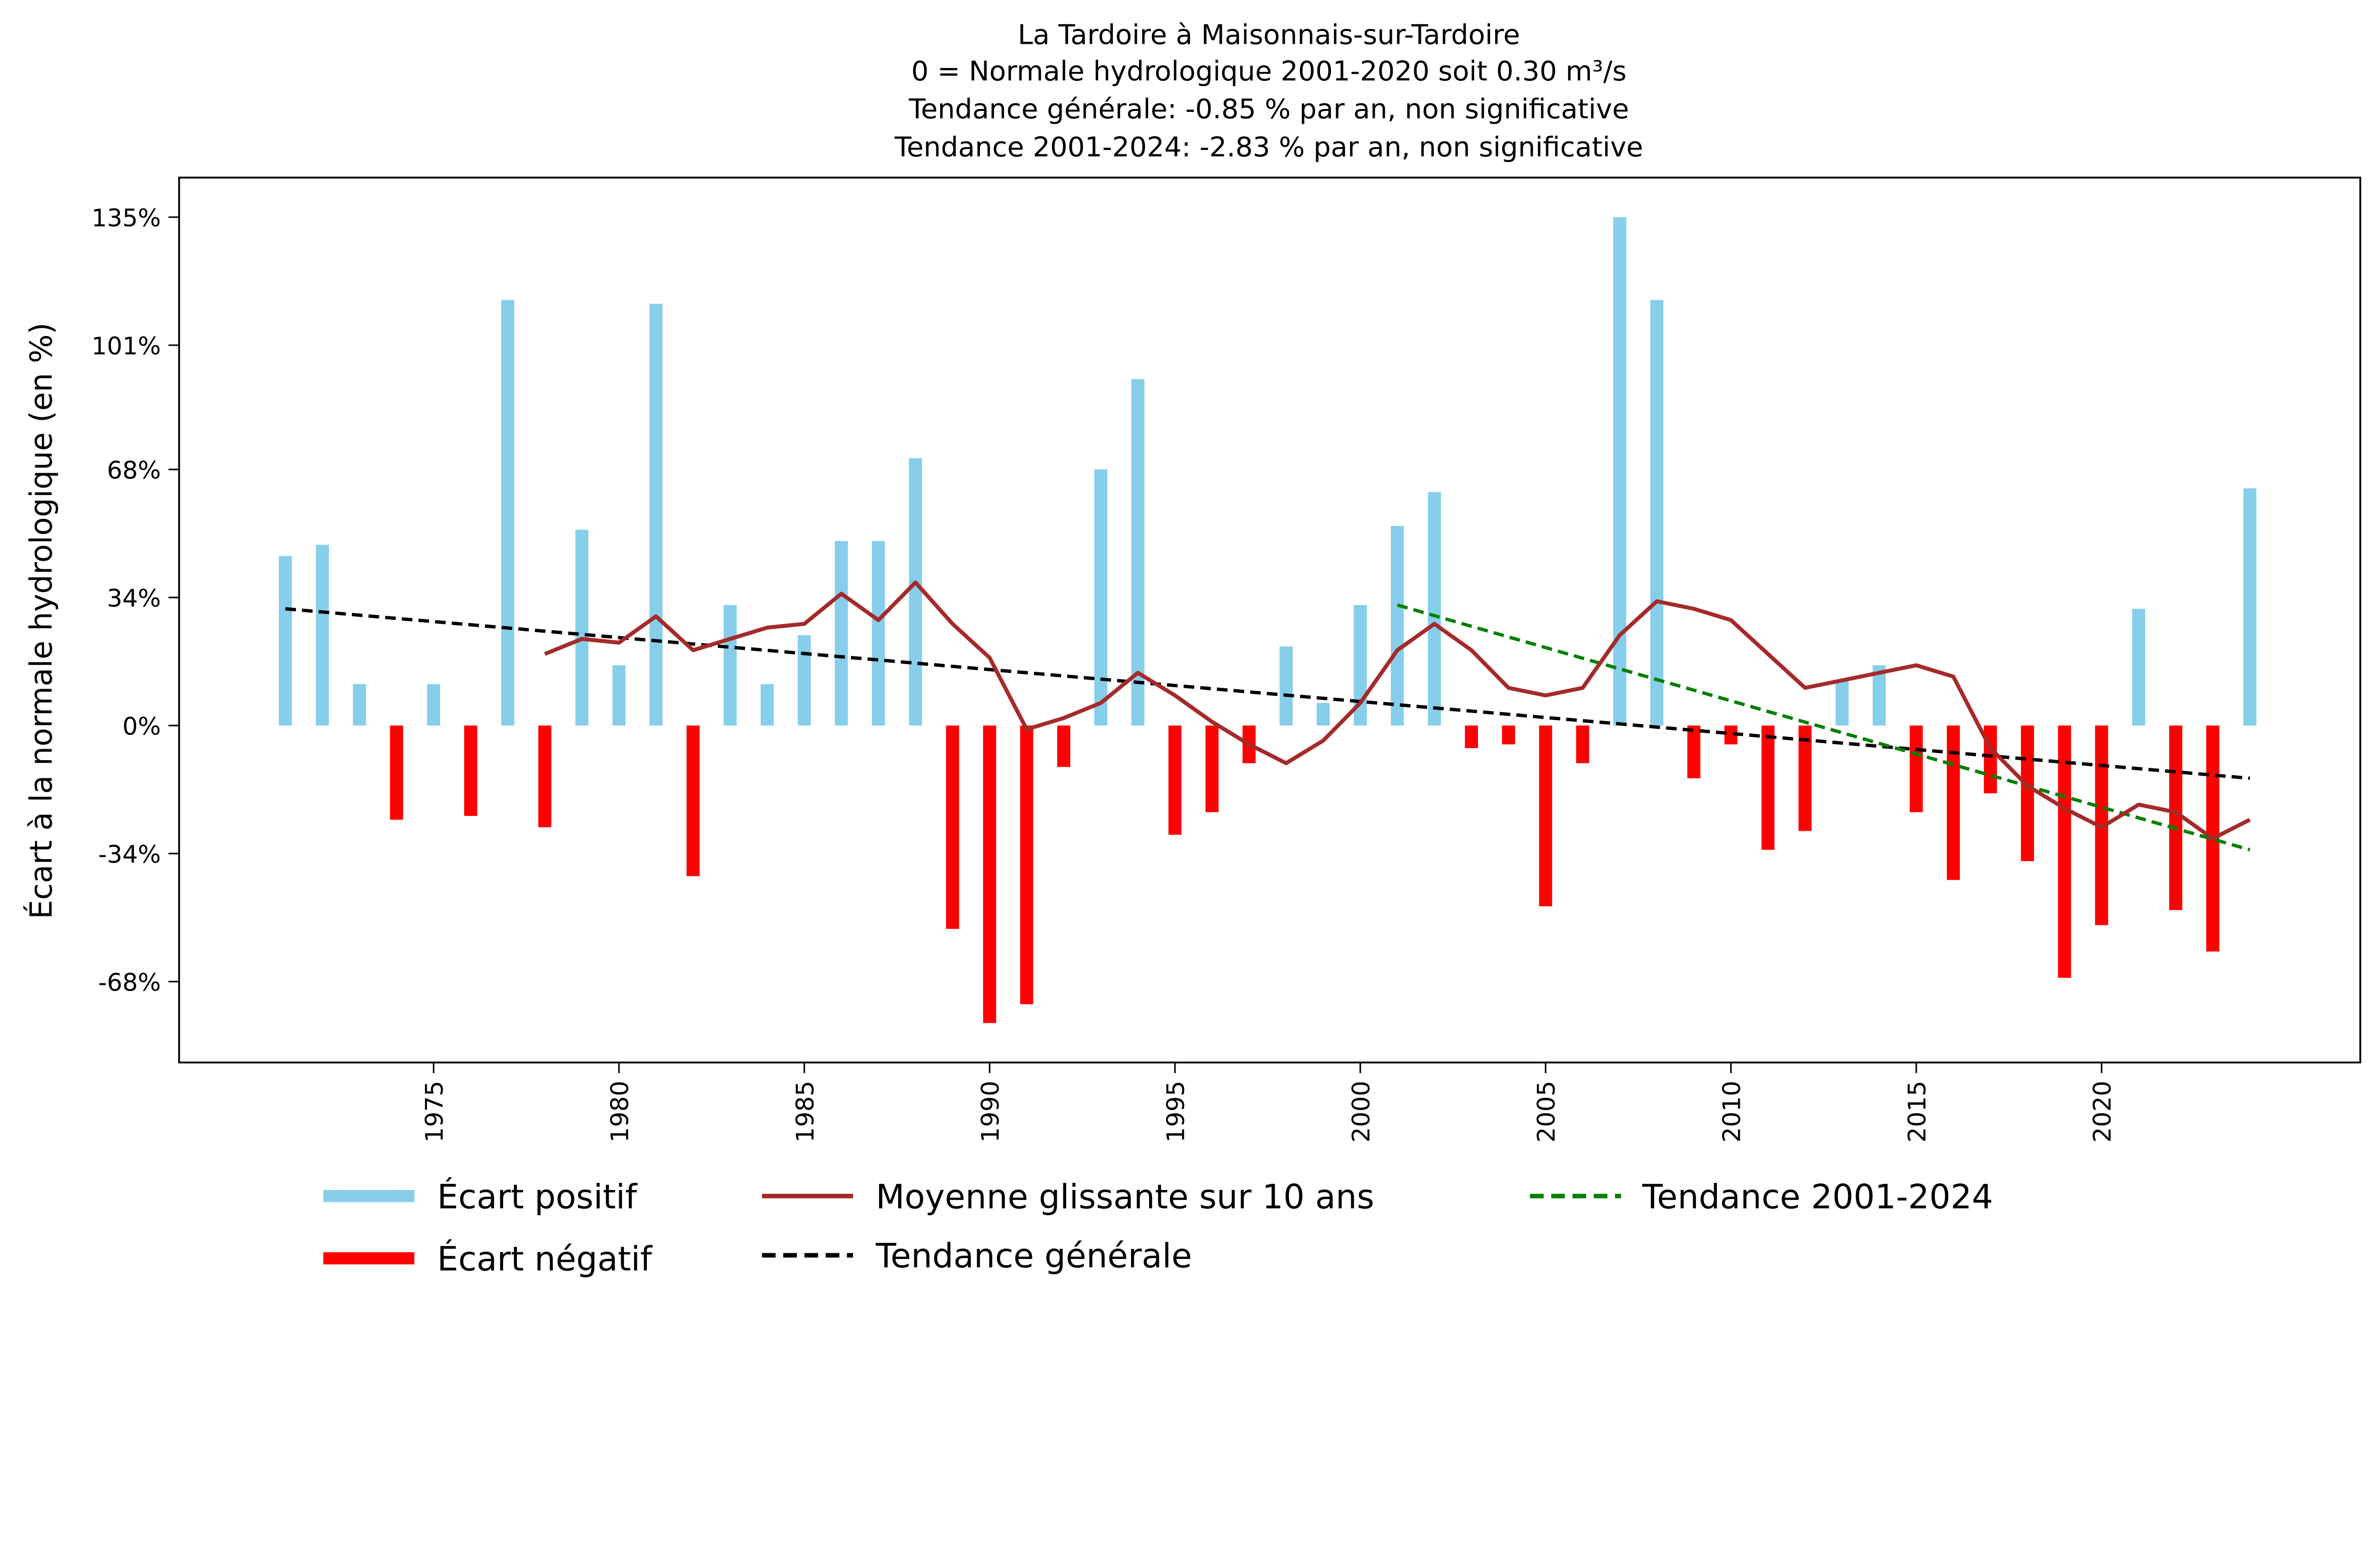 This screenshot has height=1567, width=2380. I want to click on title-line-1: La Tardoire à Maisonnais-sur-Tardoire, so click(1269, 34).